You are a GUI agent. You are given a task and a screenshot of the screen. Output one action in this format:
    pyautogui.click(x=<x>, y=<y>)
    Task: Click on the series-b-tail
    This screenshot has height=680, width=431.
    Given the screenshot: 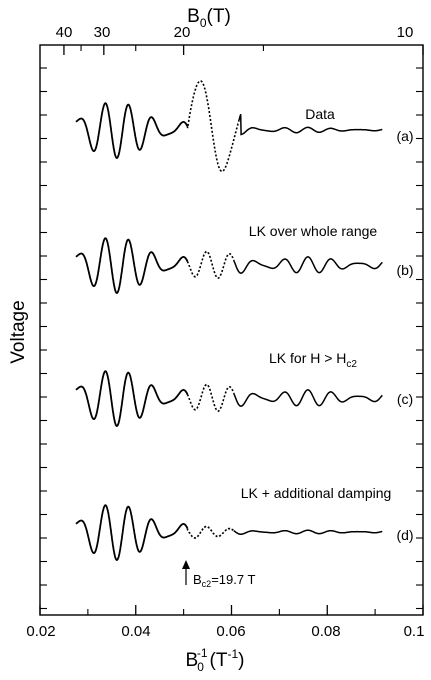 What is the action you would take?
    pyautogui.click(x=308, y=265)
    